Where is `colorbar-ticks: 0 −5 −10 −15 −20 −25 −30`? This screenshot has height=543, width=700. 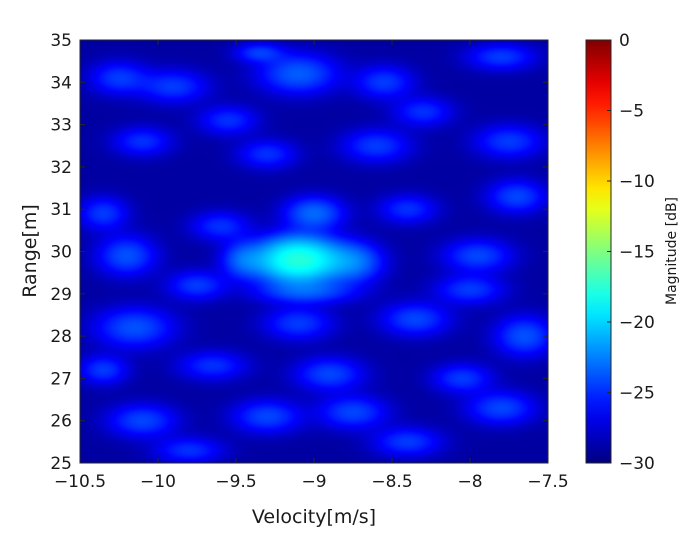 colorbar-ticks: 0 −5 −10 −15 −20 −25 −30 is located at coordinates (631, 252).